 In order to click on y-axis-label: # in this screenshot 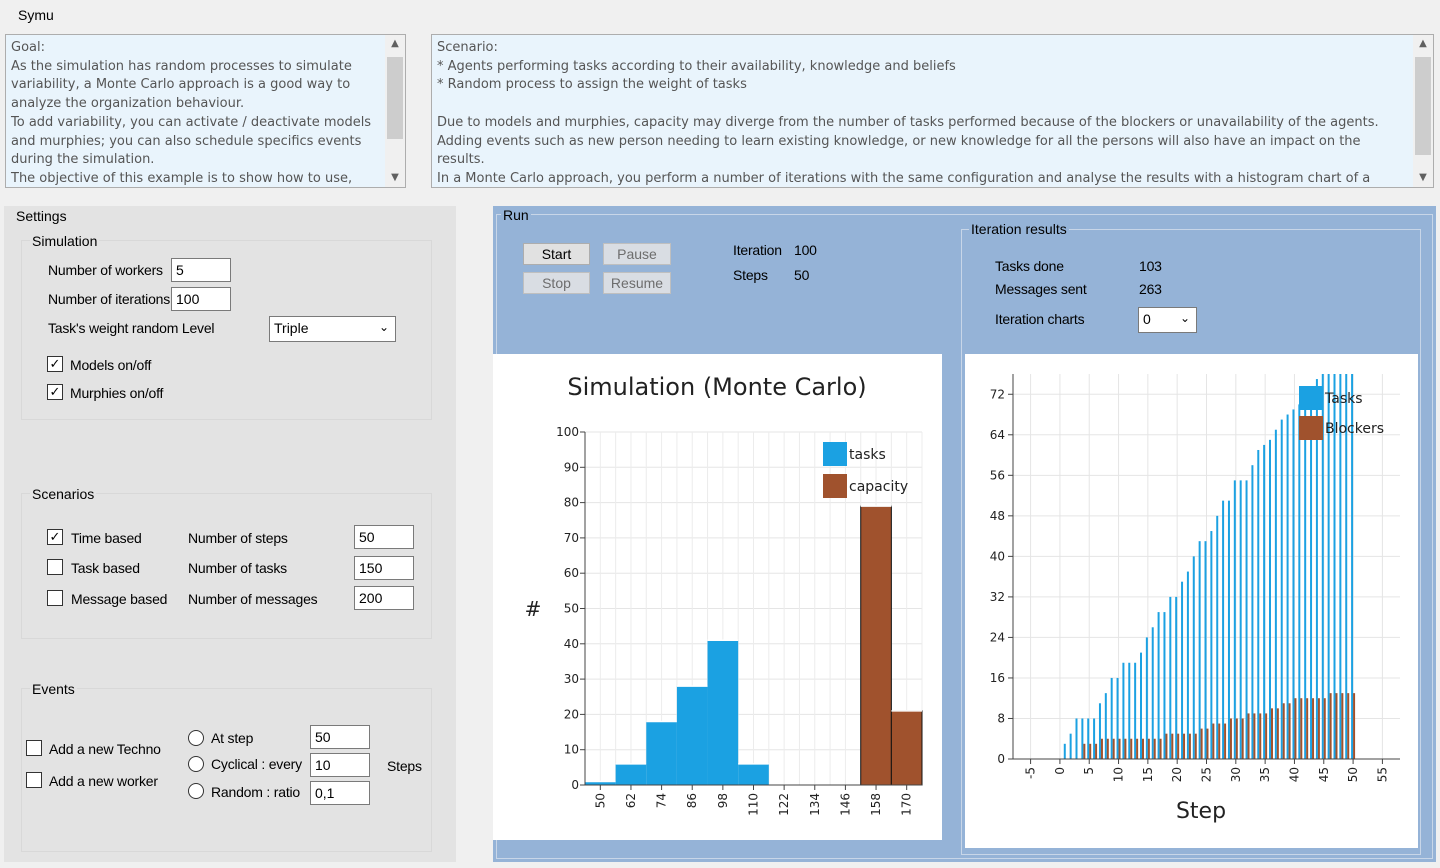, I will do `click(533, 609)`.